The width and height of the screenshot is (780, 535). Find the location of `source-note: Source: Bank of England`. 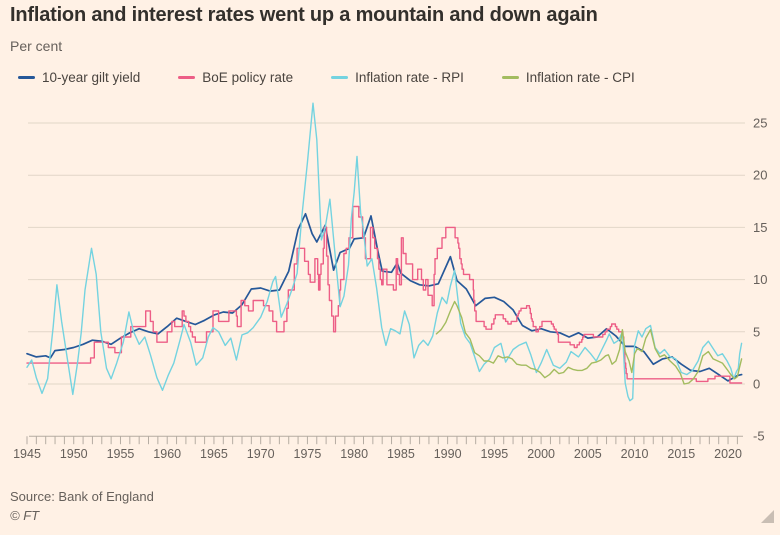

source-note: Source: Bank of England is located at coordinates (82, 496).